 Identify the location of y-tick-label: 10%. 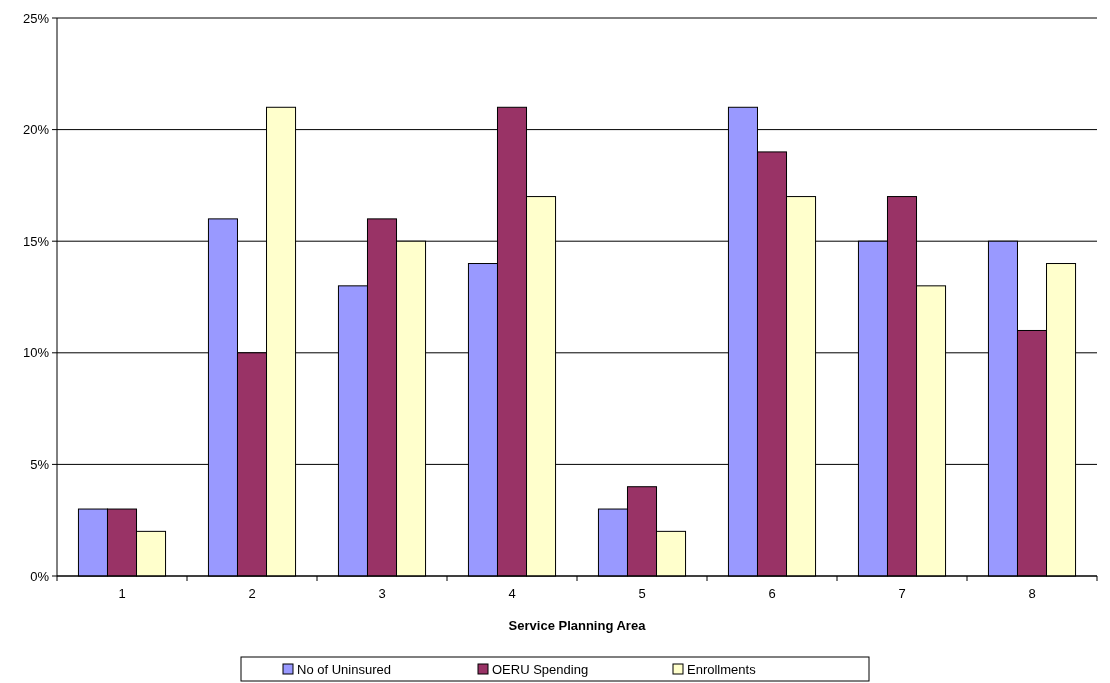
(36, 353).